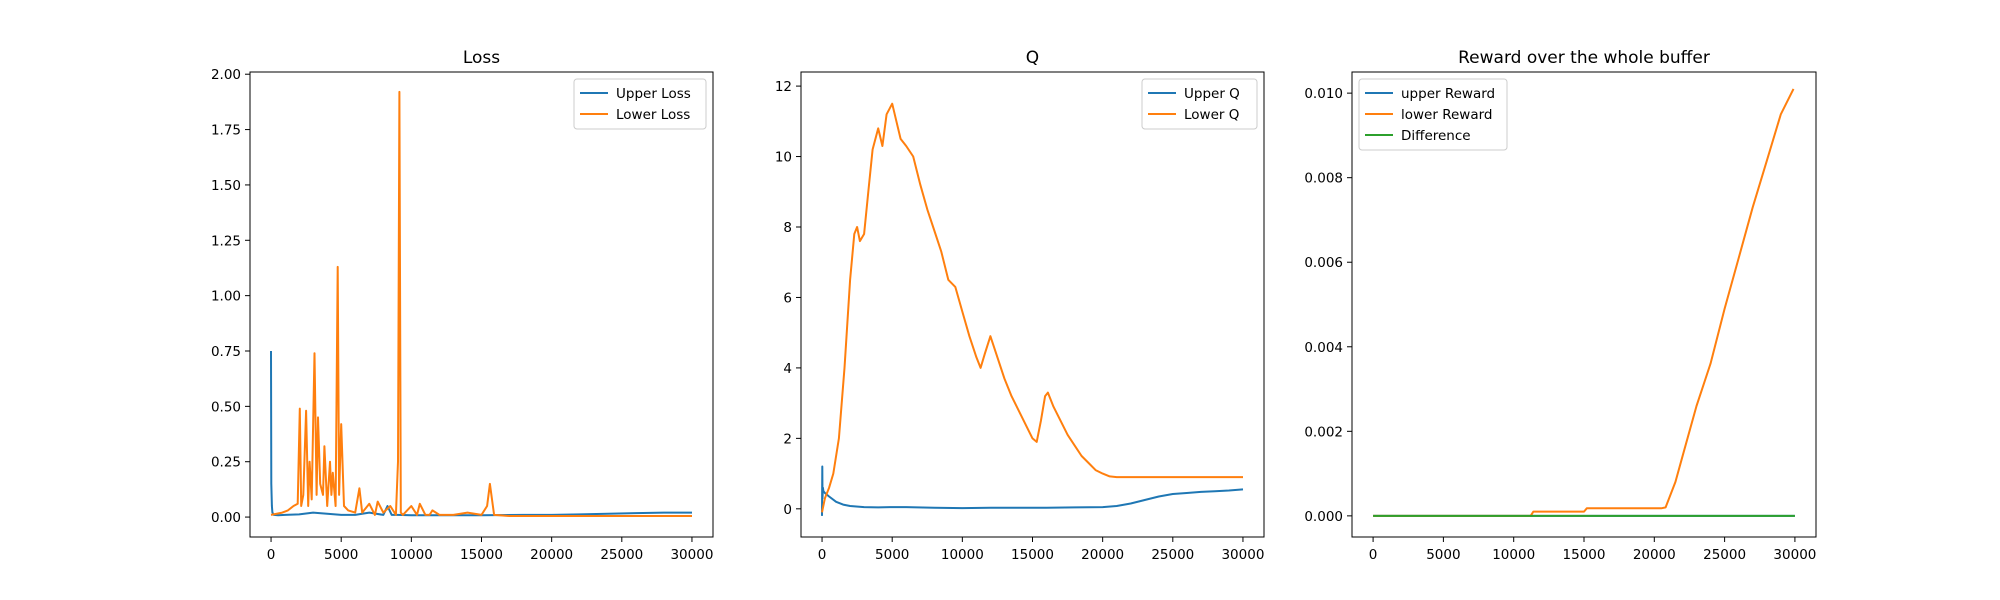  I want to click on legend-label: lower Reward, so click(1446, 115).